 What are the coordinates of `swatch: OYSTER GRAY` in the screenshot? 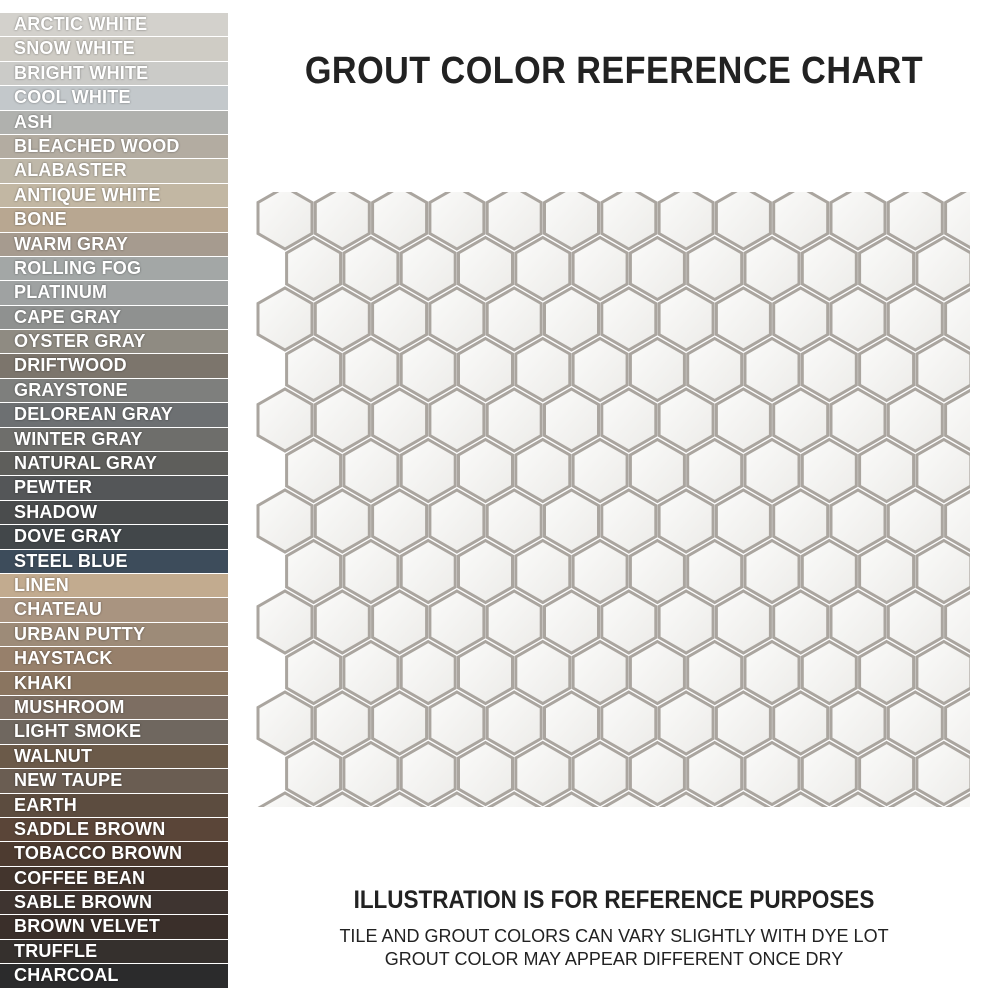 It's located at (114, 342).